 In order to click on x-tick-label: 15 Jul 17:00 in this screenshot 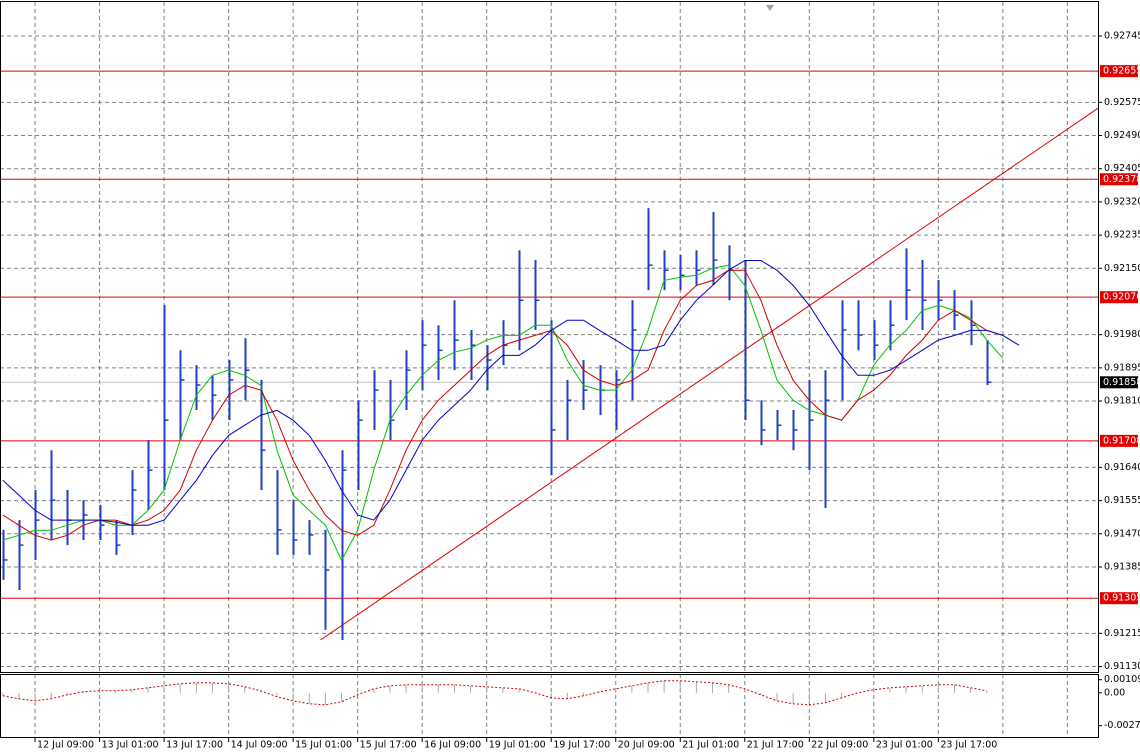, I will do `click(388, 745)`.